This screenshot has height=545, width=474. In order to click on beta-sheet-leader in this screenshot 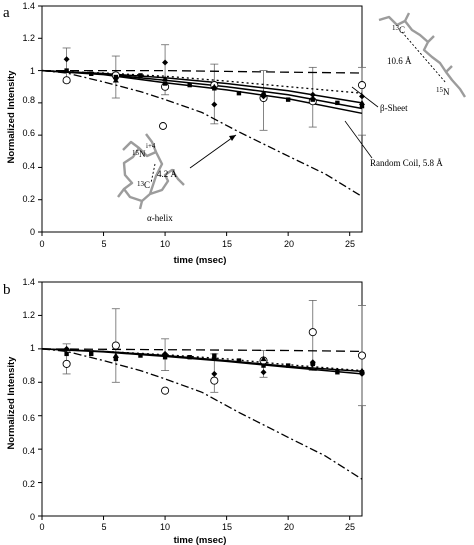, I will do `click(365, 97)`.